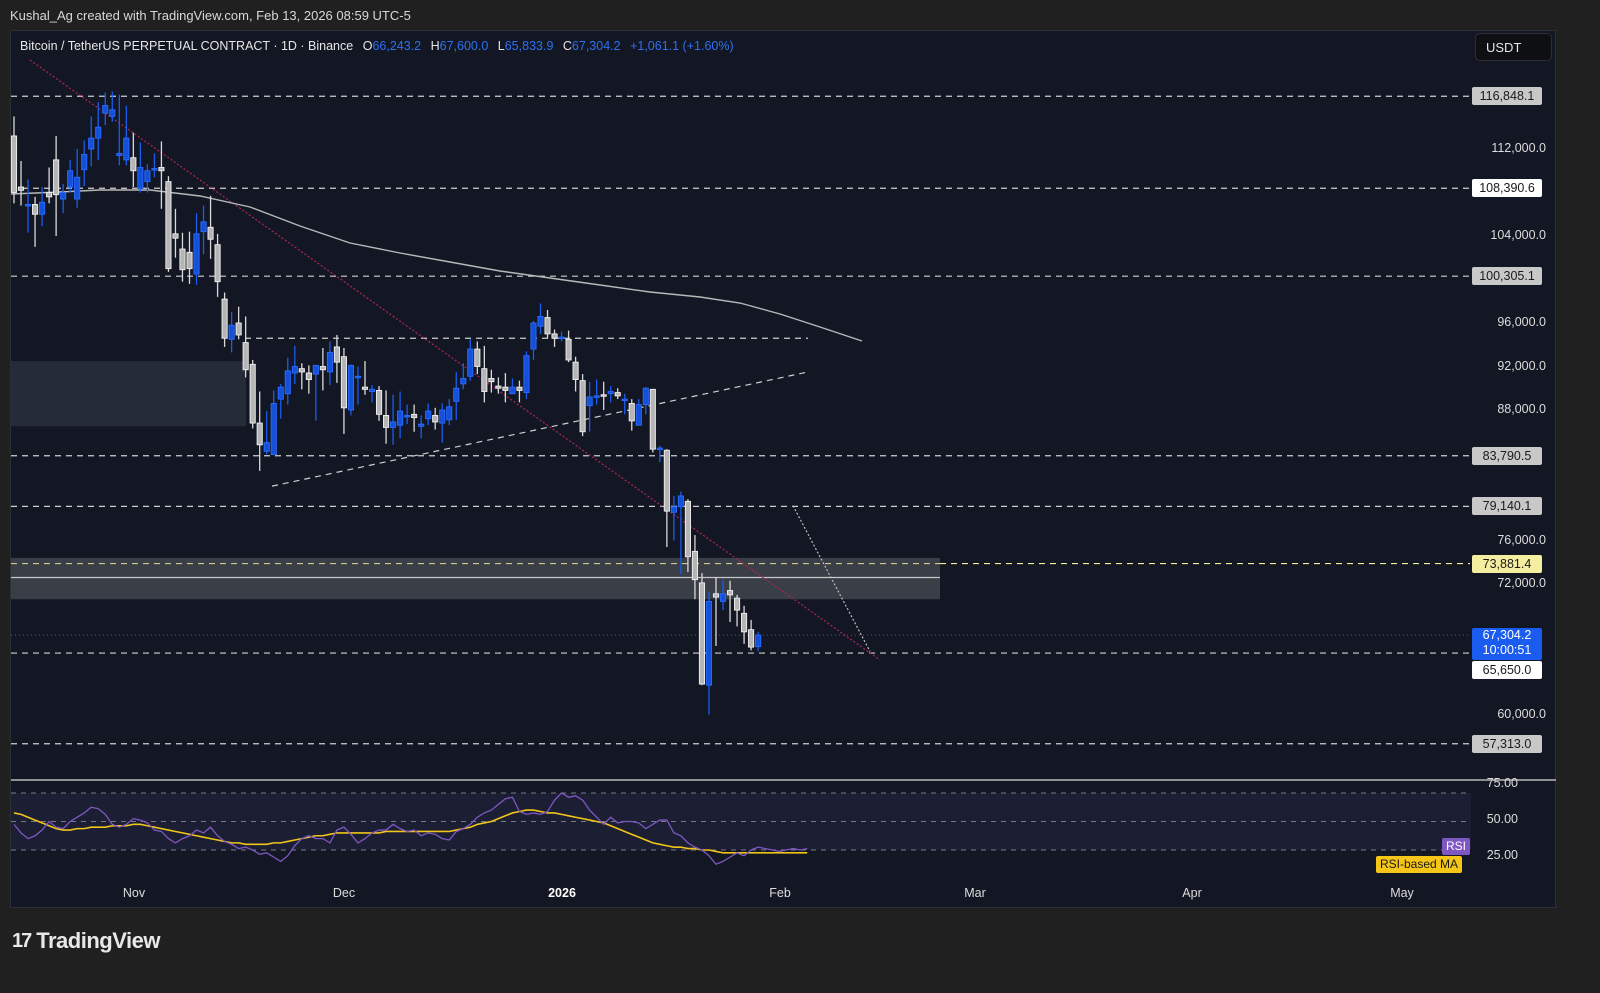 The height and width of the screenshot is (993, 1600). I want to click on price-level-tag: 100,305.1, so click(1507, 276).